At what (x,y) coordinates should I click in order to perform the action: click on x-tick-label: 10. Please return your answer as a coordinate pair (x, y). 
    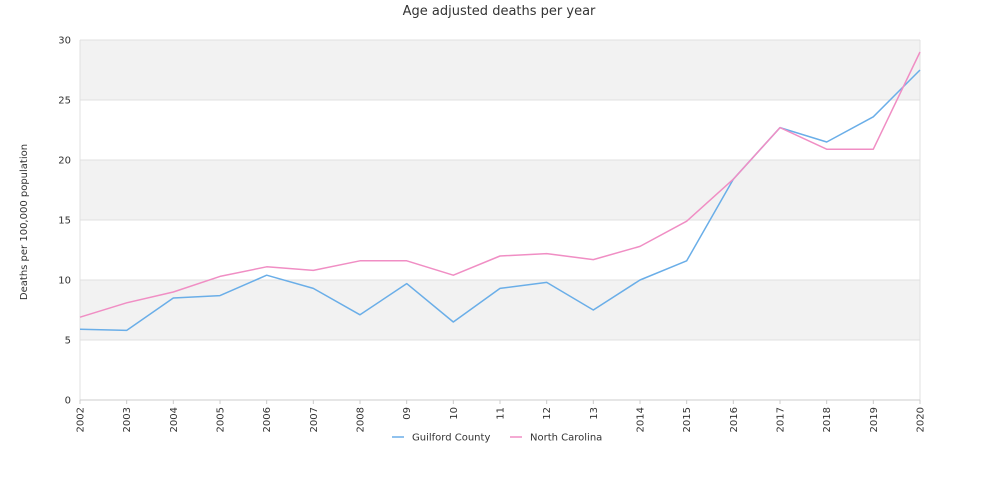
    Looking at the image, I should click on (454, 413).